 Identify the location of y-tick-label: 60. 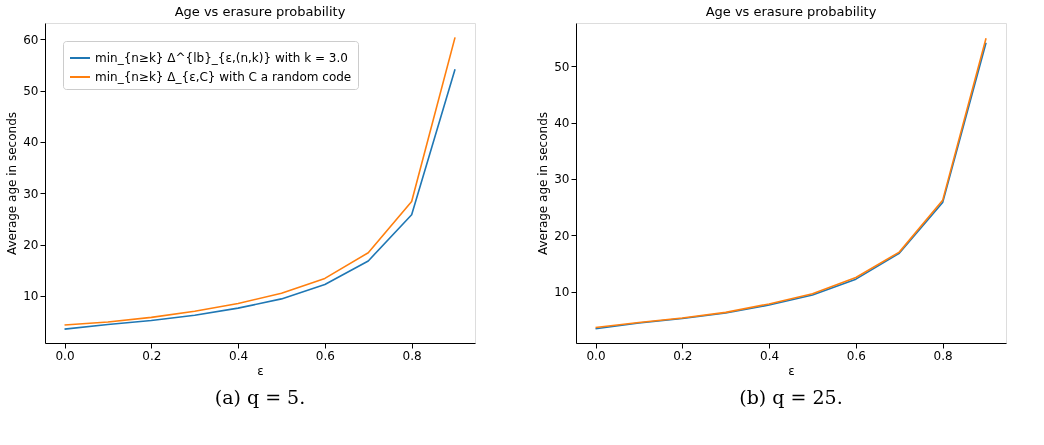
(31, 39).